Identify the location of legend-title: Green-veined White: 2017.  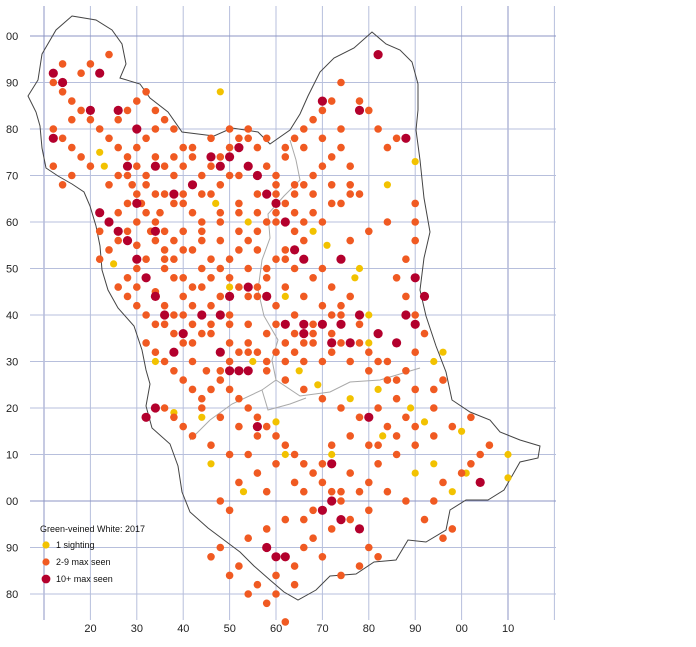
(92, 529).